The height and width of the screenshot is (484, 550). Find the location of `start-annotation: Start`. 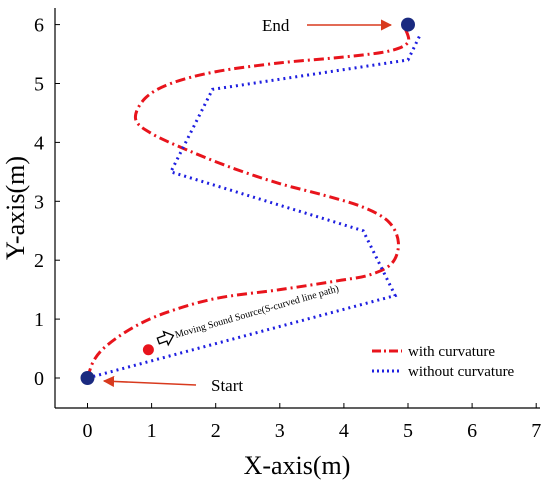

start-annotation: Start is located at coordinates (172, 385).